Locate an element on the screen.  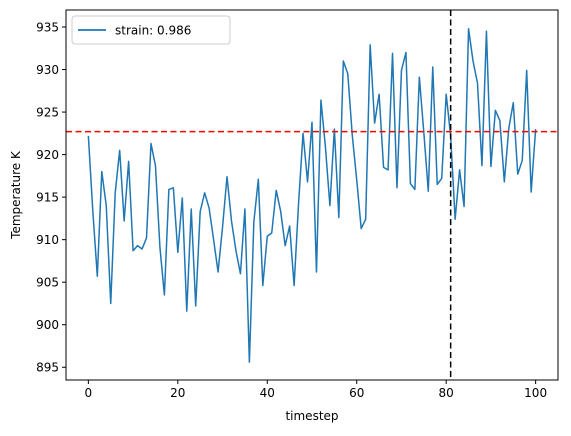
y-tick-label: 915 is located at coordinates (47, 197).